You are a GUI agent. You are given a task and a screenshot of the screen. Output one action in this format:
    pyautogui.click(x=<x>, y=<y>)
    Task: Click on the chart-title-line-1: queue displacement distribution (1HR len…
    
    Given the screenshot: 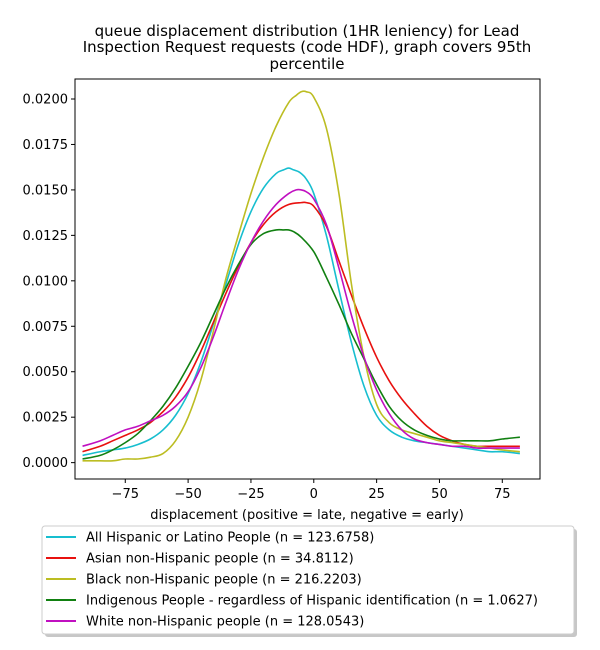 What is the action you would take?
    pyautogui.click(x=307, y=31)
    